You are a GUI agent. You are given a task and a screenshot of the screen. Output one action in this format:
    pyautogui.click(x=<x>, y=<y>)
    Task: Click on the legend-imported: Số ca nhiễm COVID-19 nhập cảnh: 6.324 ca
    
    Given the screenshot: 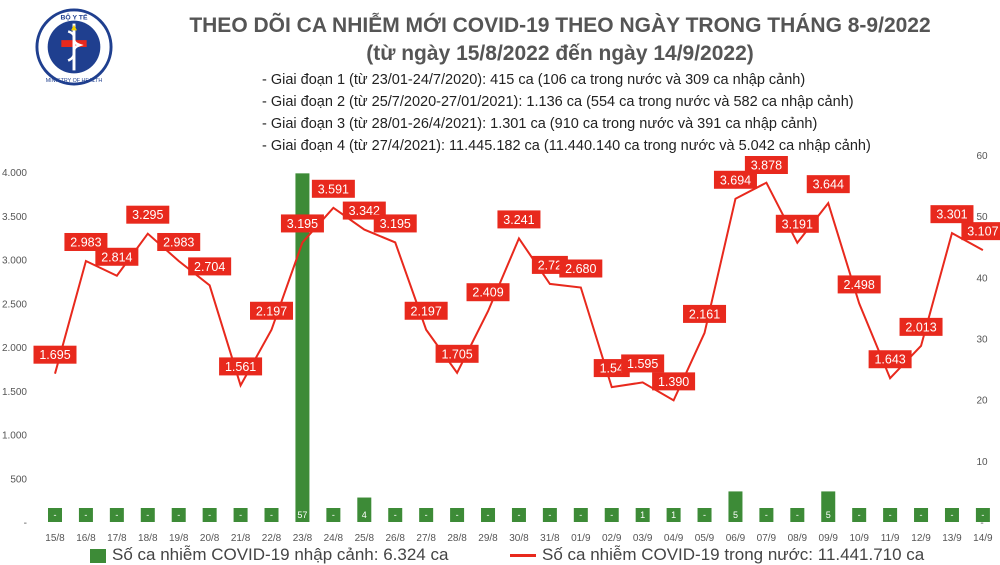 What is the action you would take?
    pyautogui.click(x=269, y=555)
    